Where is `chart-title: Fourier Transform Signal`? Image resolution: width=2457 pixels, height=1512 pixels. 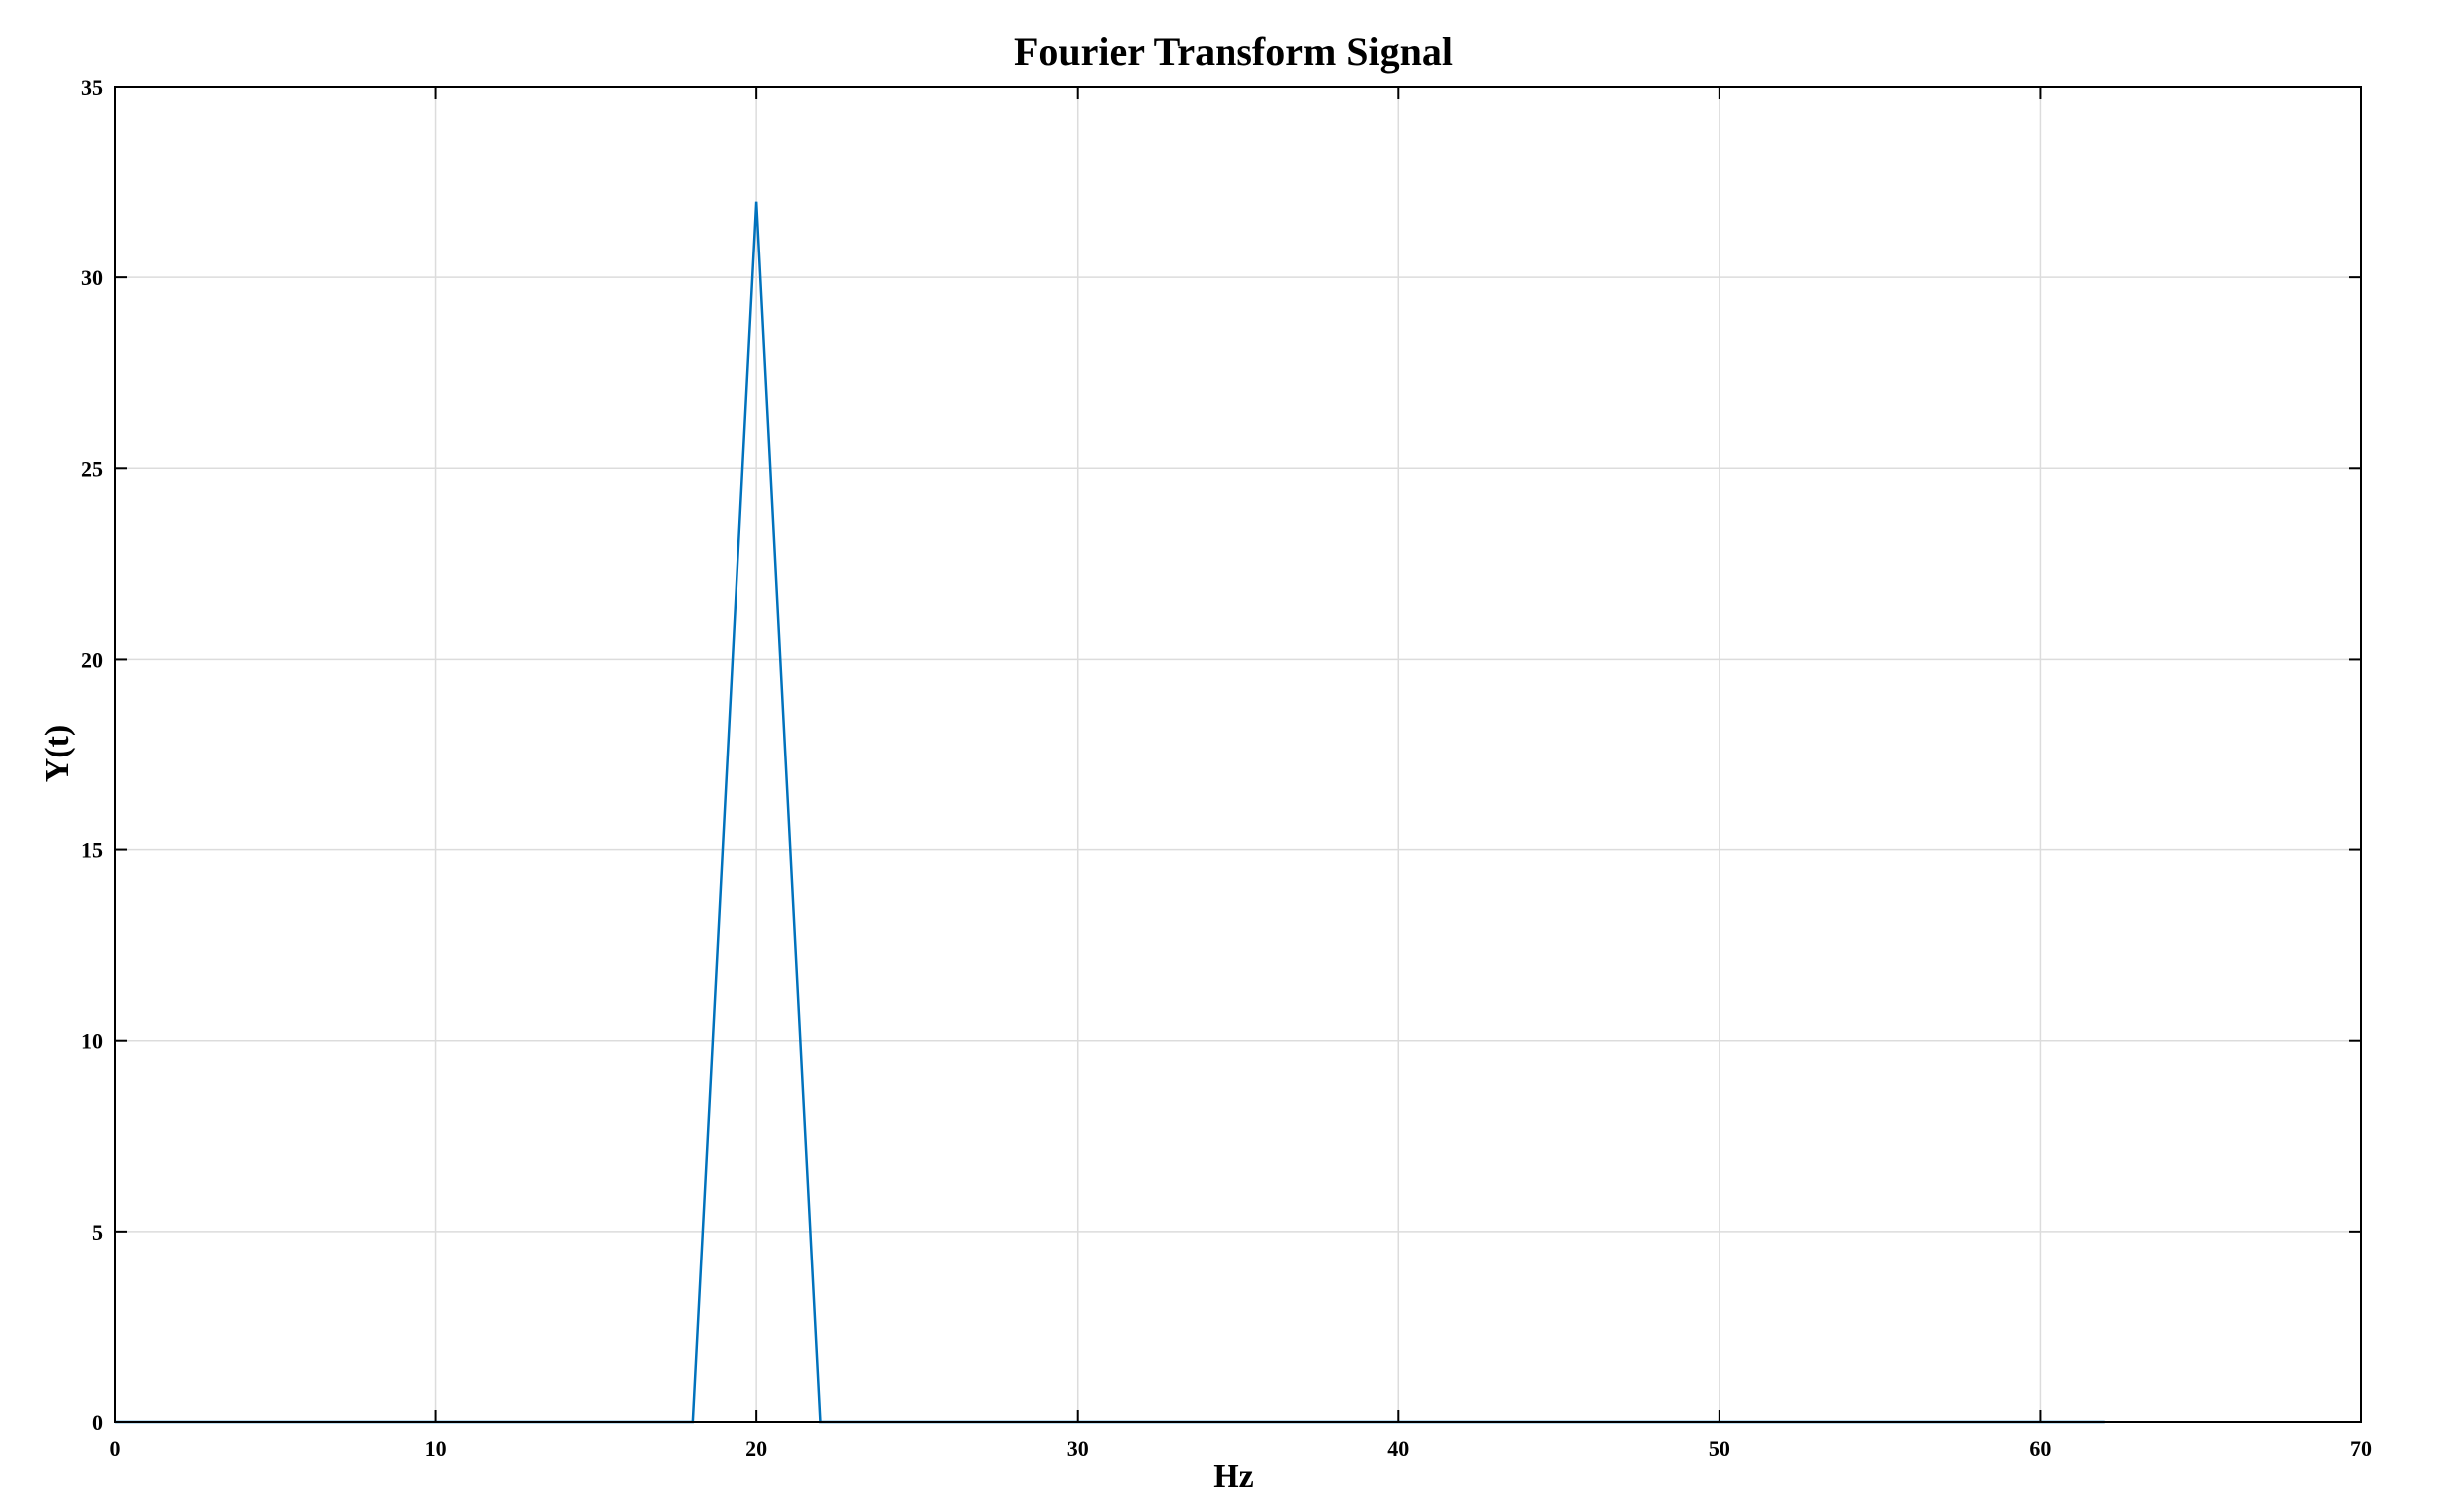
chart-title: Fourier Transform Signal is located at coordinates (1233, 51).